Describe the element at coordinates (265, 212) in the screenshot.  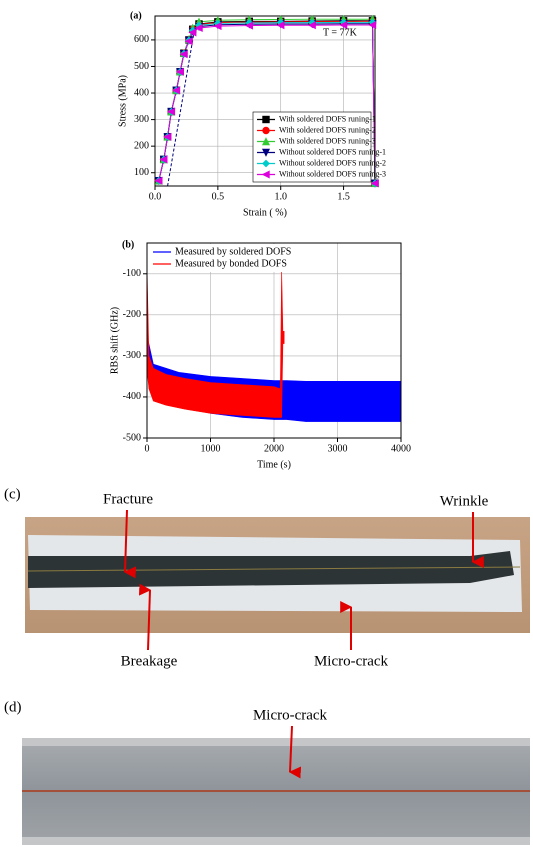
I see `x-axis-label: Strain ( %)` at that location.